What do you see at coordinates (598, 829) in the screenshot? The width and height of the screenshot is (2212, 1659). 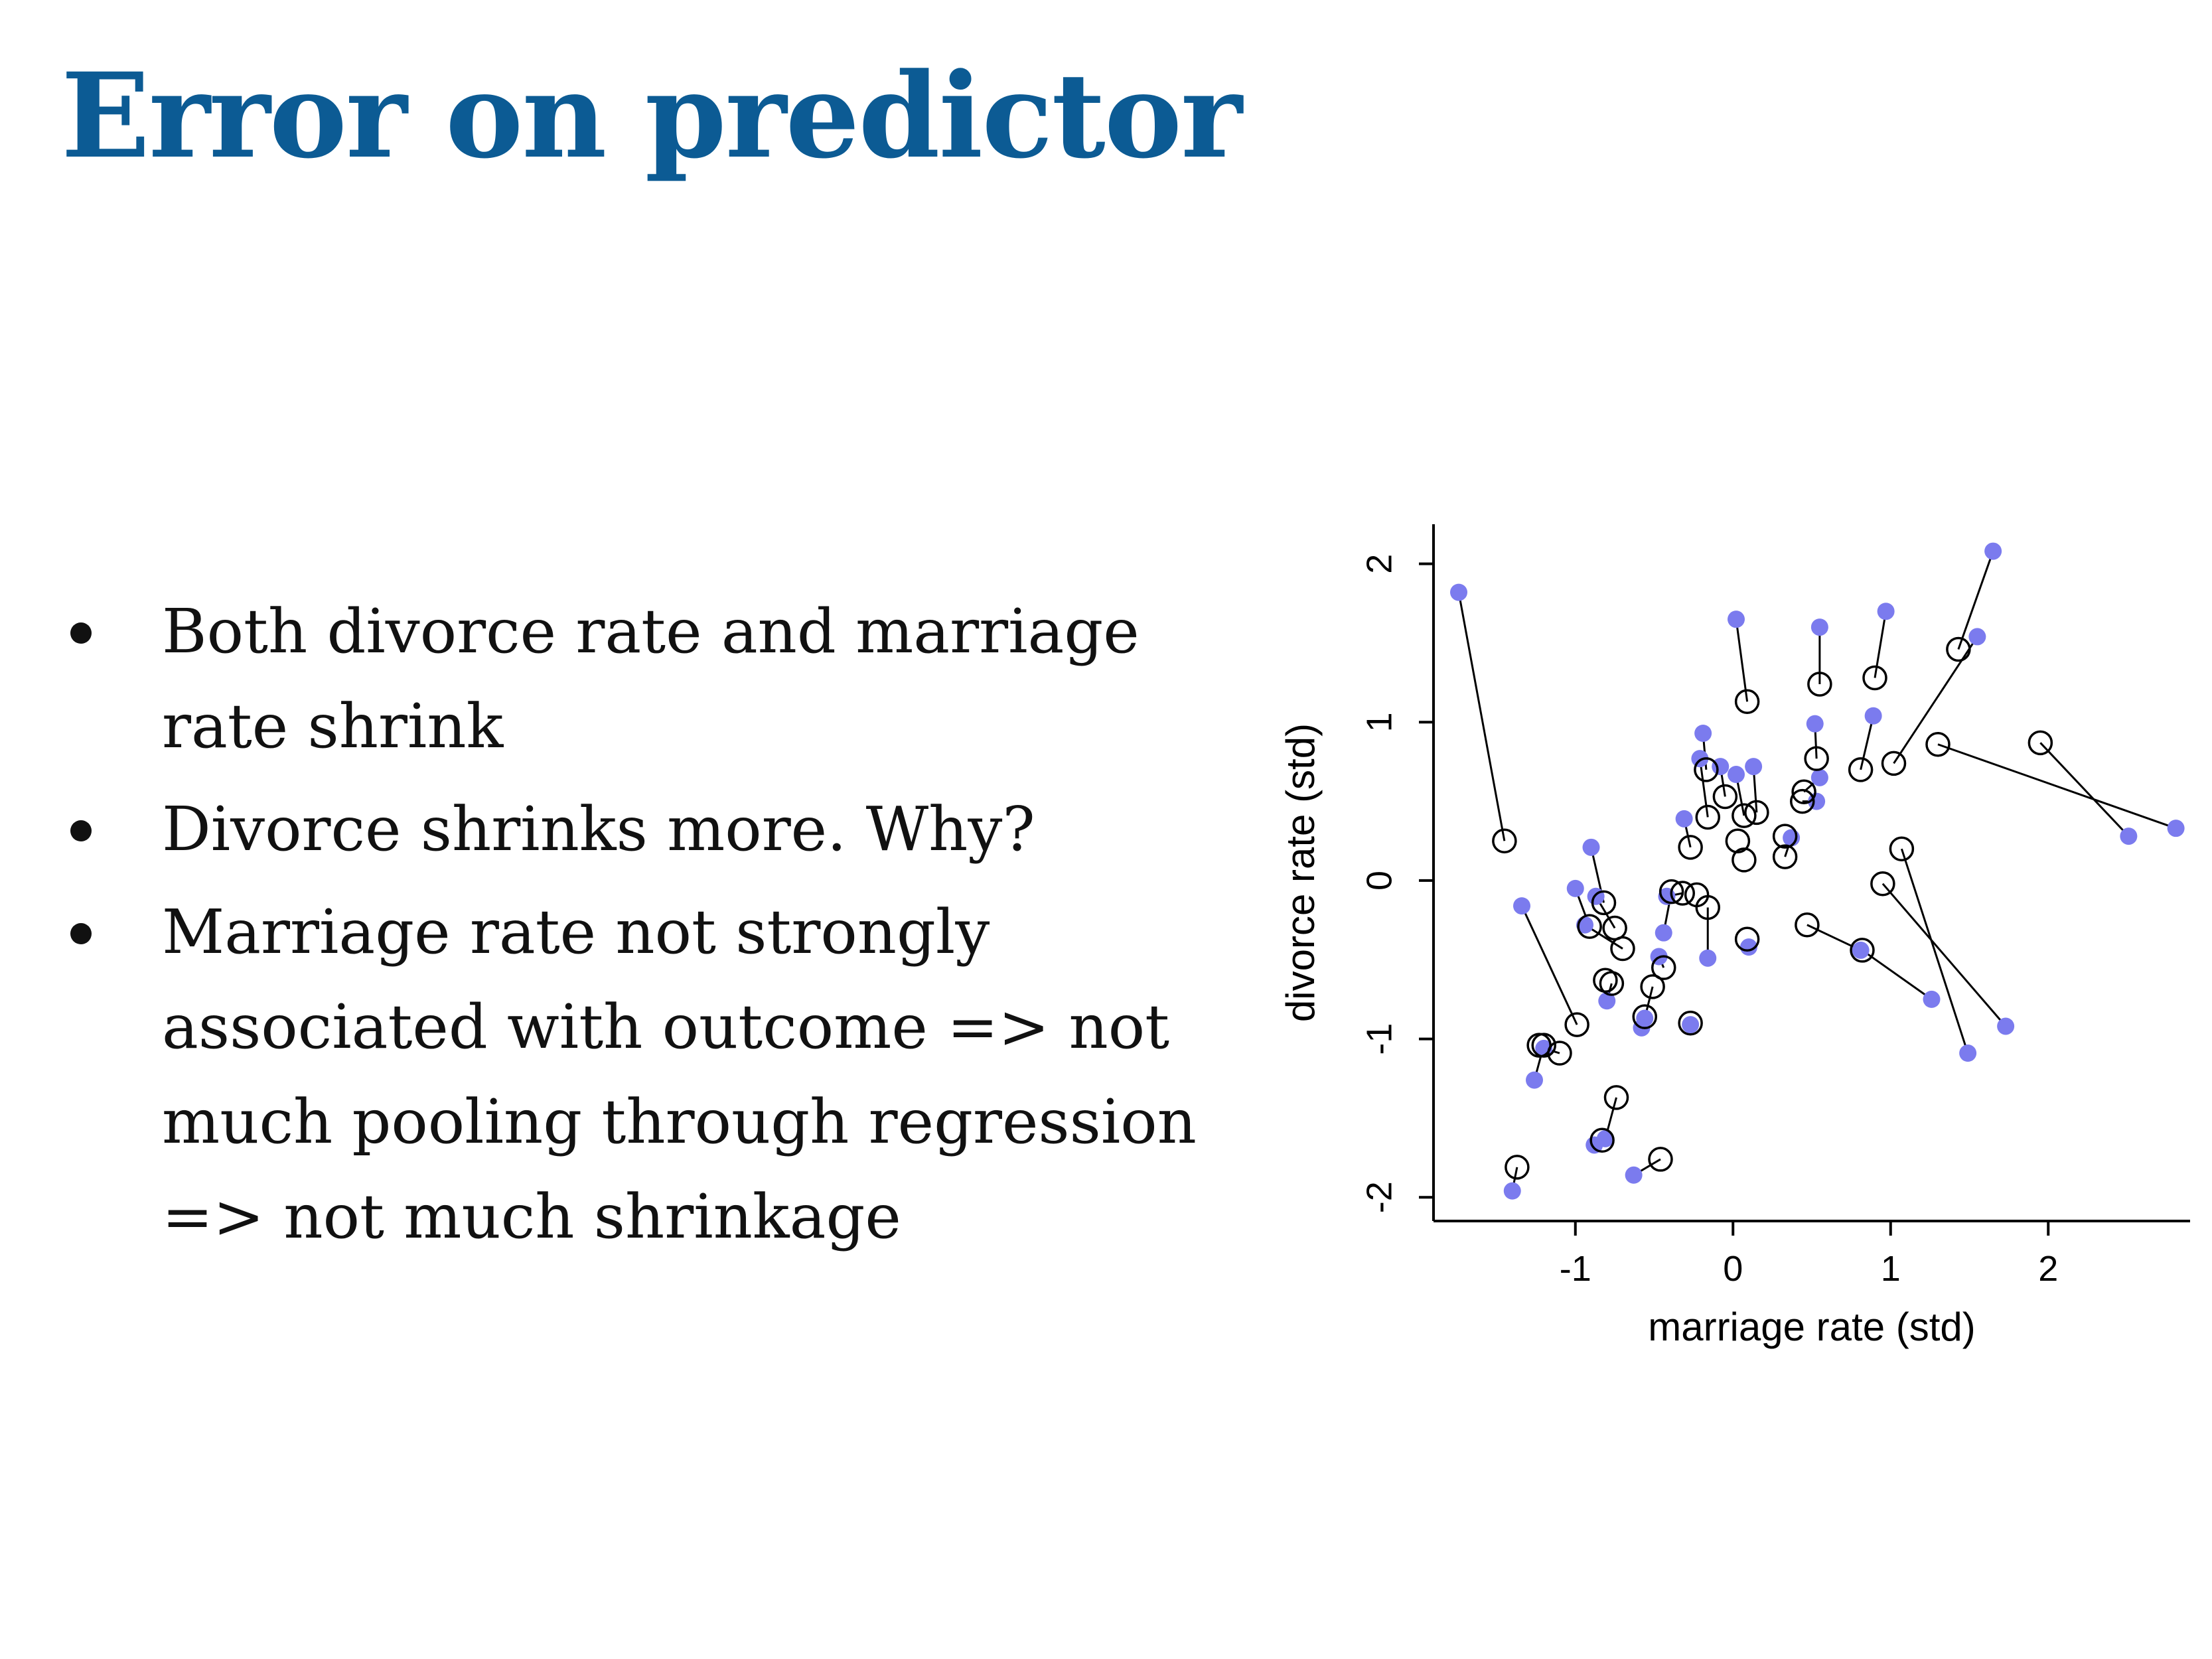 I see `bullet-text: Divorce shrinks more. Why?` at bounding box center [598, 829].